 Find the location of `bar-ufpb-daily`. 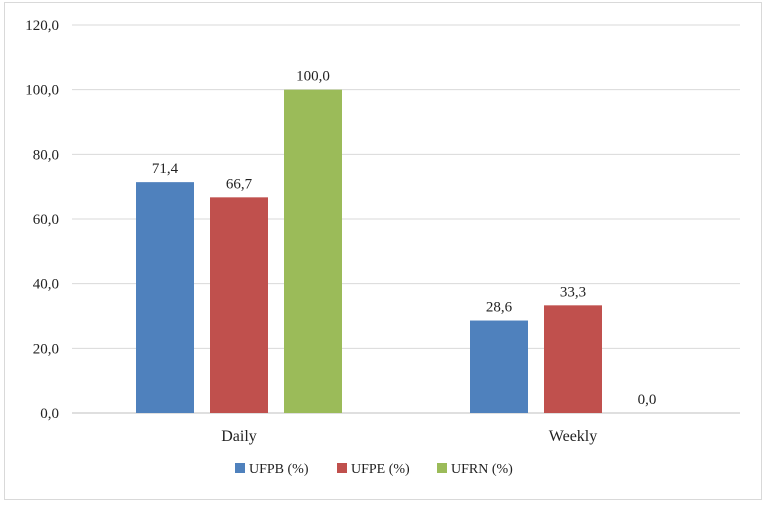

bar-ufpb-daily is located at coordinates (165, 297).